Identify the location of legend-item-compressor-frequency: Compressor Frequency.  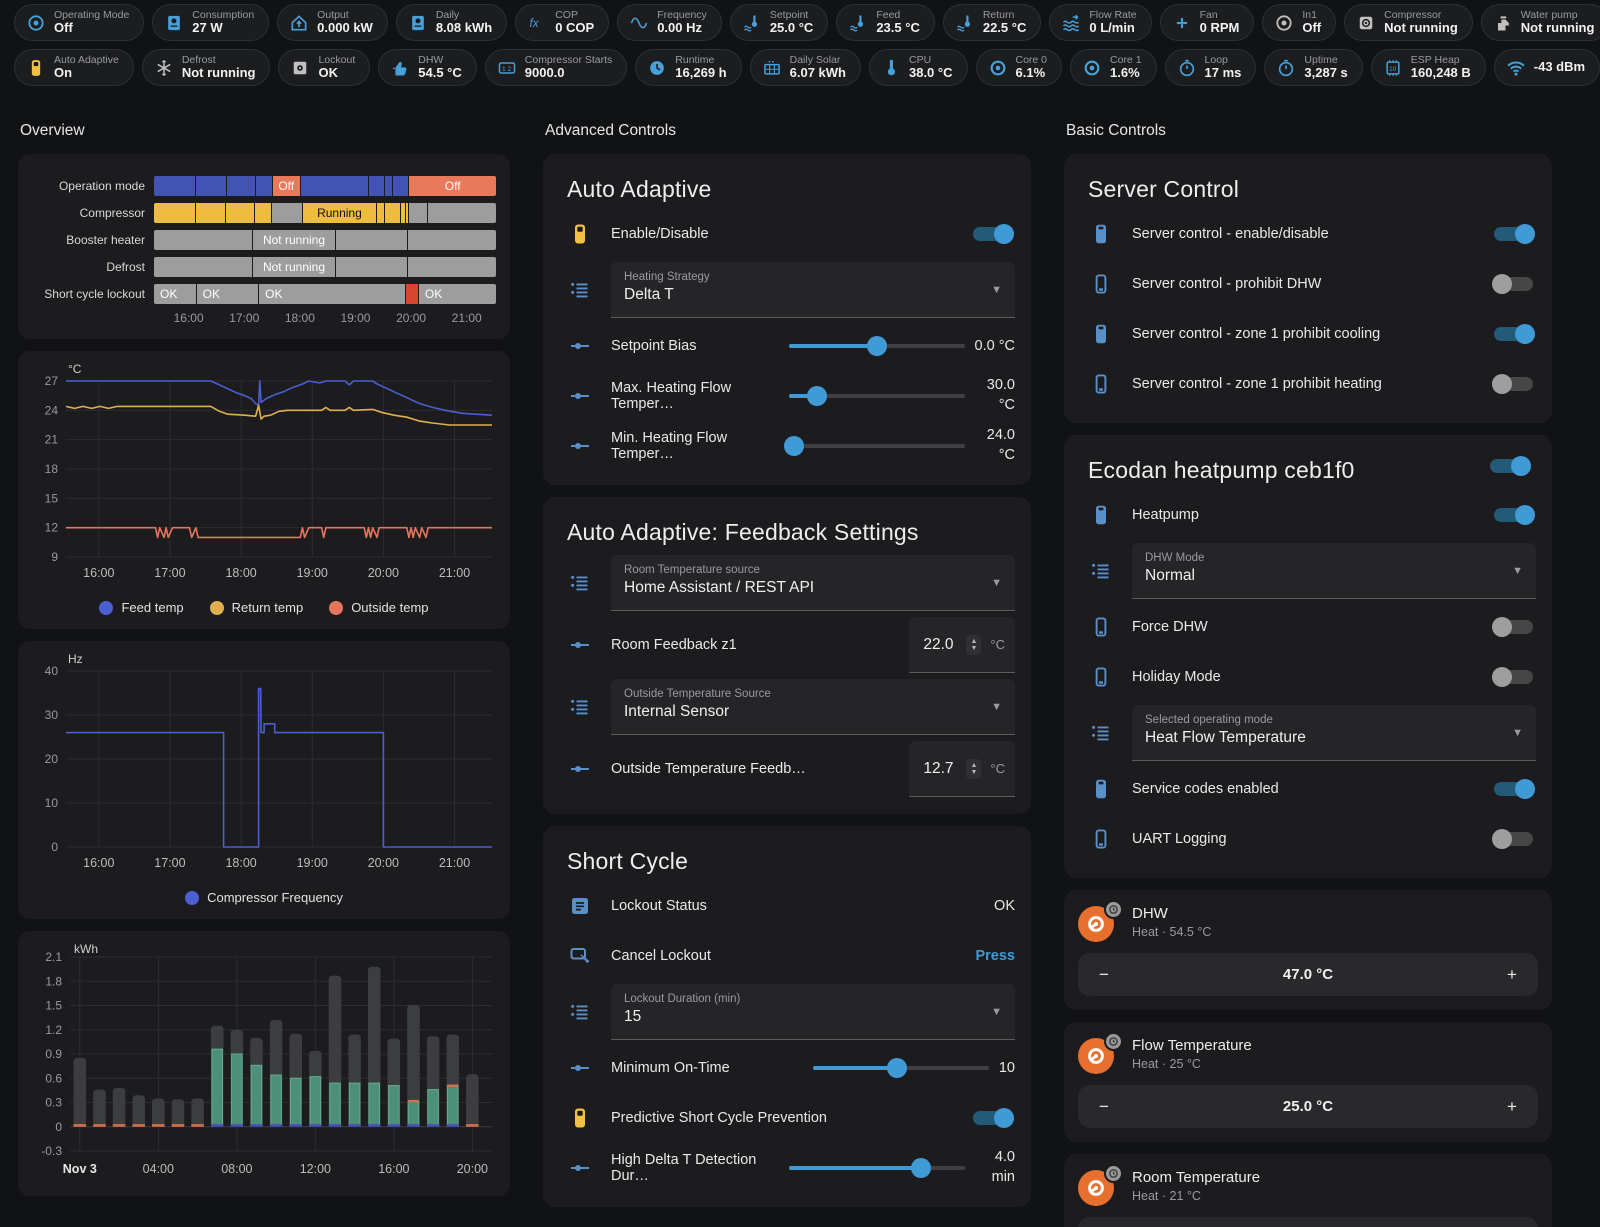
(264, 897).